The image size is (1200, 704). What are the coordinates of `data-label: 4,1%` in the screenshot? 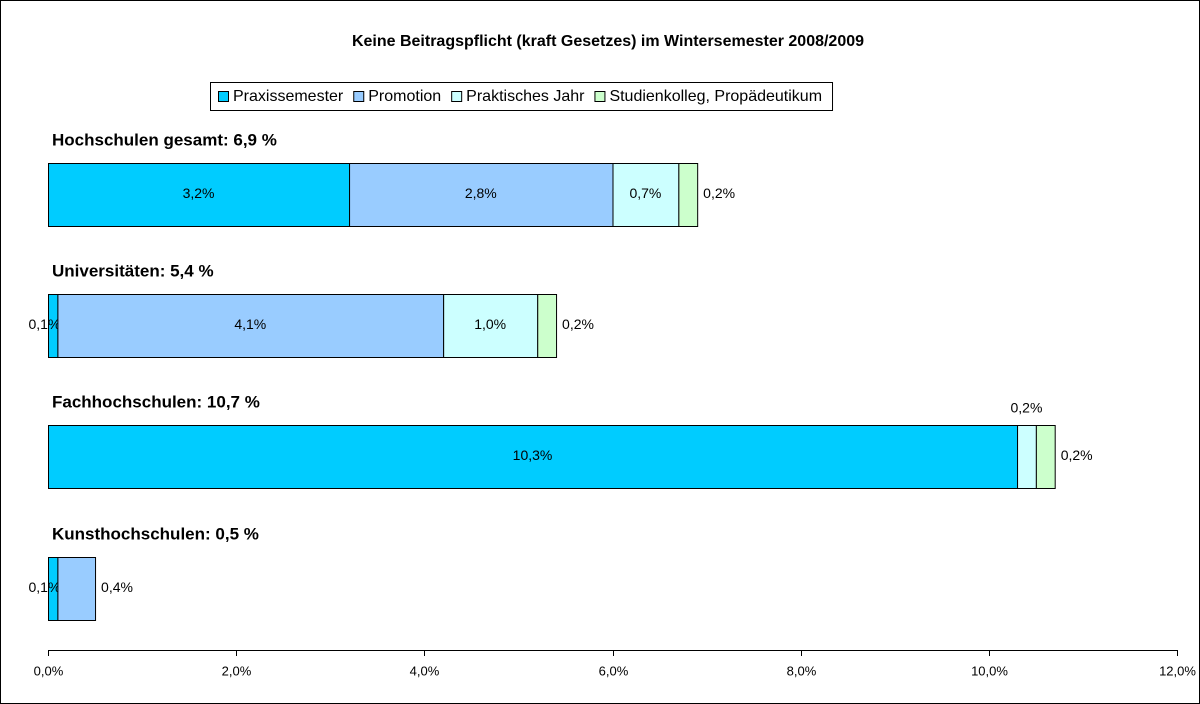 It's located at (250, 324).